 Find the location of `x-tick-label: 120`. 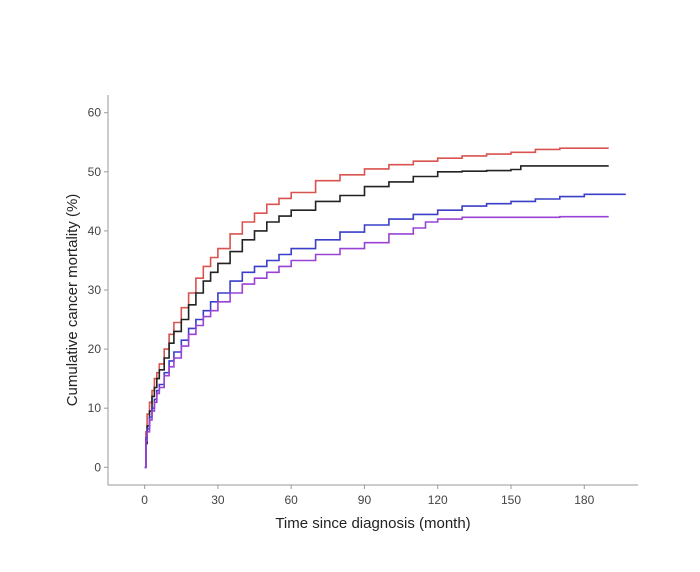

x-tick-label: 120 is located at coordinates (438, 500).